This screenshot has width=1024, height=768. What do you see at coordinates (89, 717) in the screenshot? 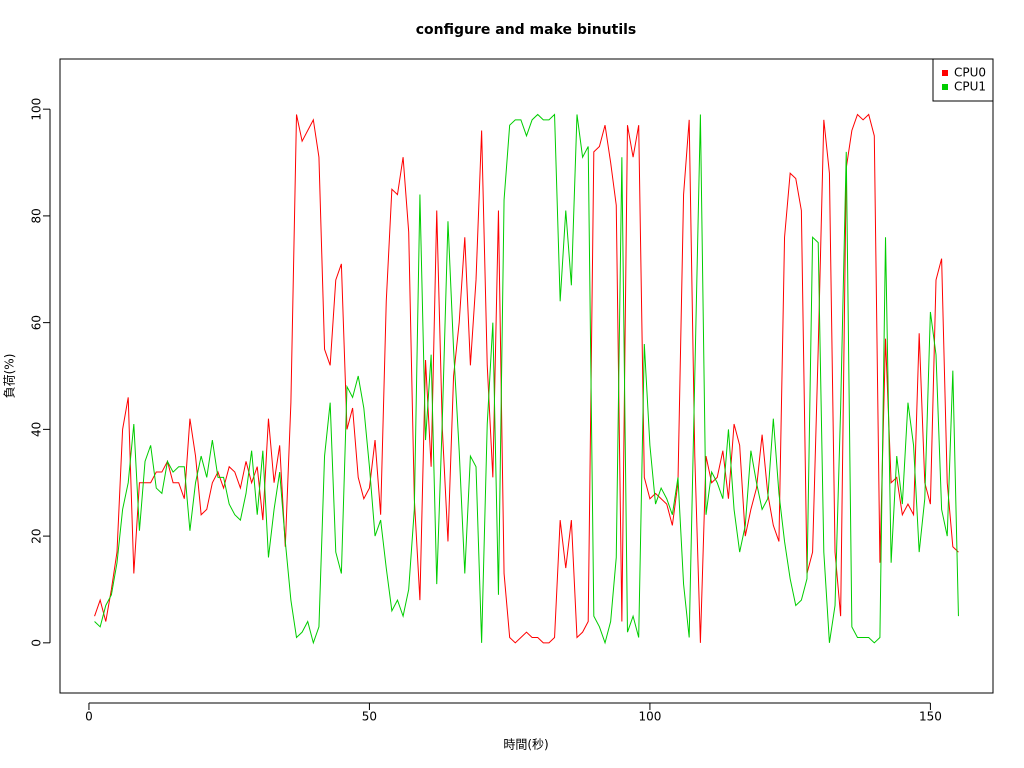
I see `x-tick-label: 0` at bounding box center [89, 717].